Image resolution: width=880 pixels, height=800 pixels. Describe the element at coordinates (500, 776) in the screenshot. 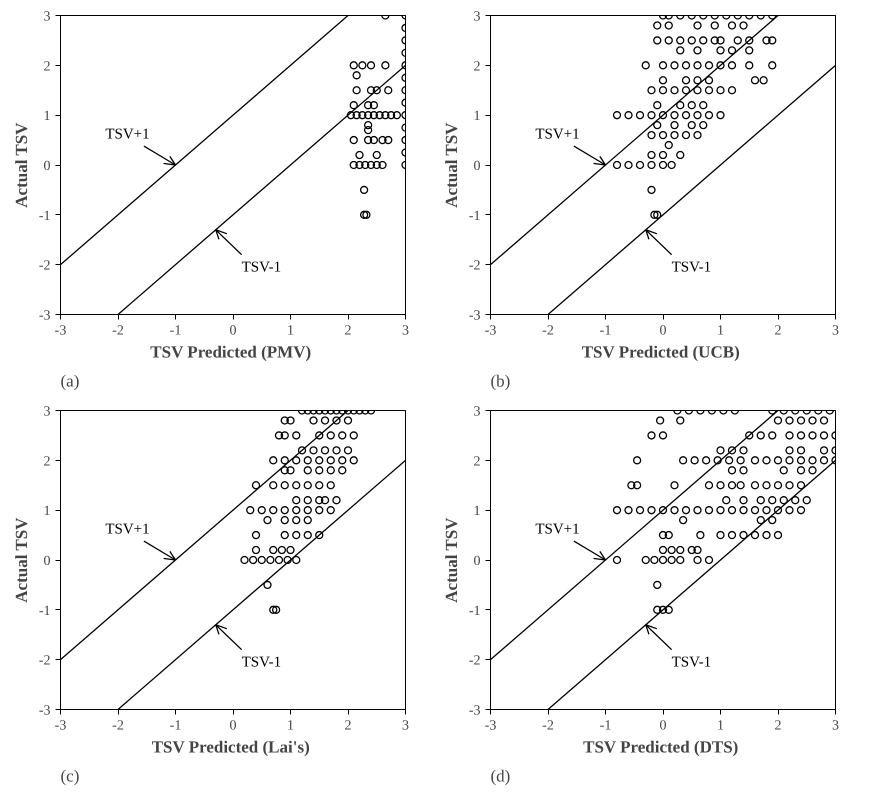

I see `text: (d)` at that location.